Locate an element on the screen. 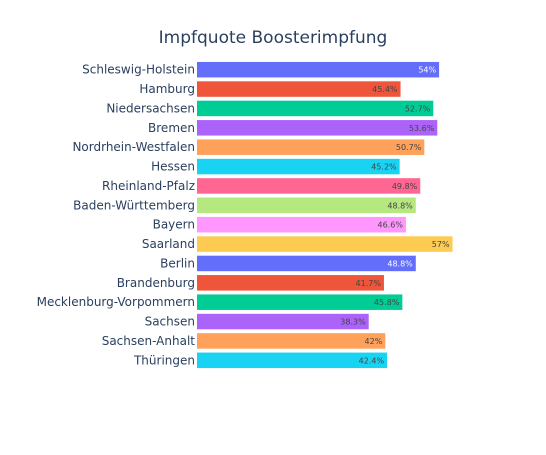  y-tick-label: Schleswig-Holstein is located at coordinates (138, 70).